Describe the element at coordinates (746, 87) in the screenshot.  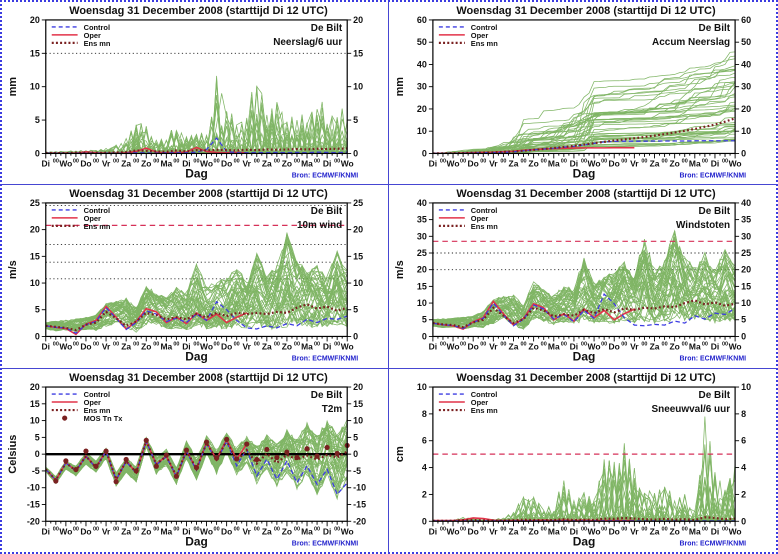
I see `y-tick-label: 30` at that location.